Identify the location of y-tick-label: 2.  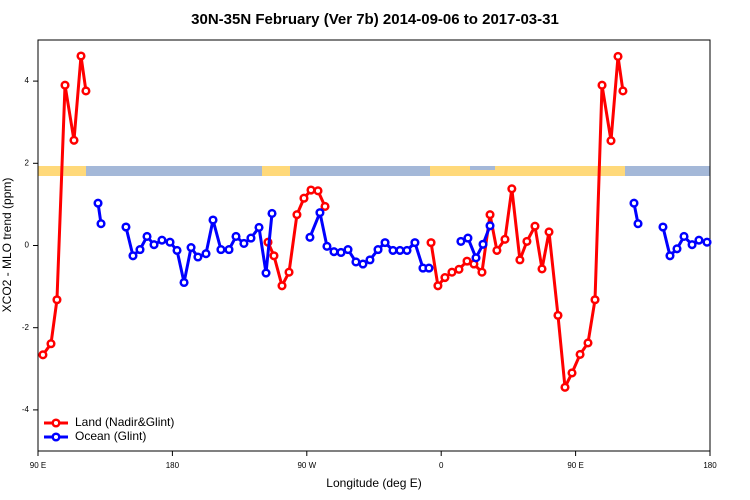
(27, 162).